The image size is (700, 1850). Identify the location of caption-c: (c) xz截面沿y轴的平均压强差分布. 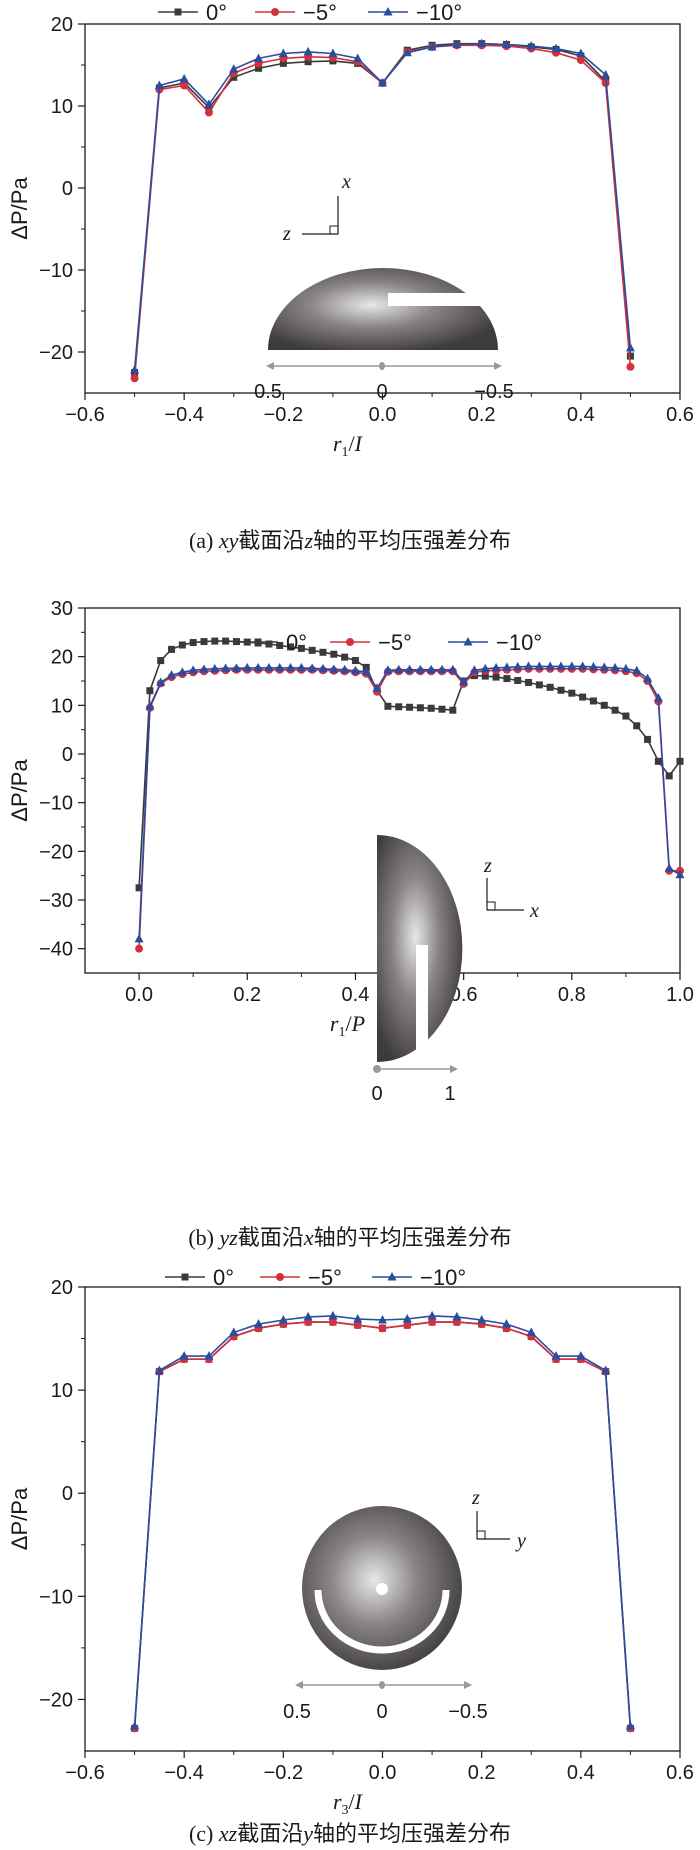
(350, 1832).